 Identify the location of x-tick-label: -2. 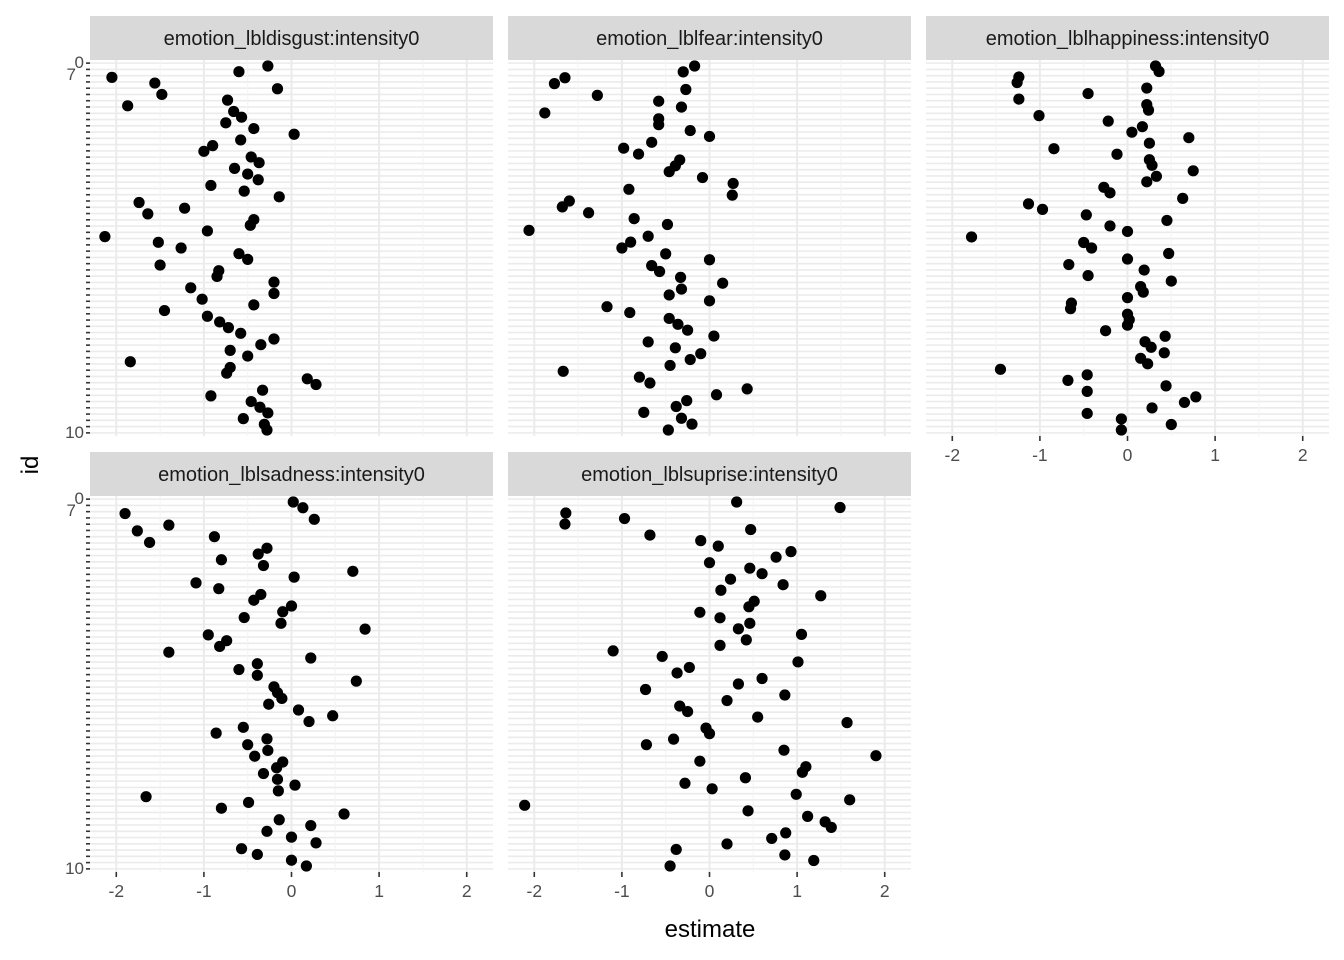
(117, 891).